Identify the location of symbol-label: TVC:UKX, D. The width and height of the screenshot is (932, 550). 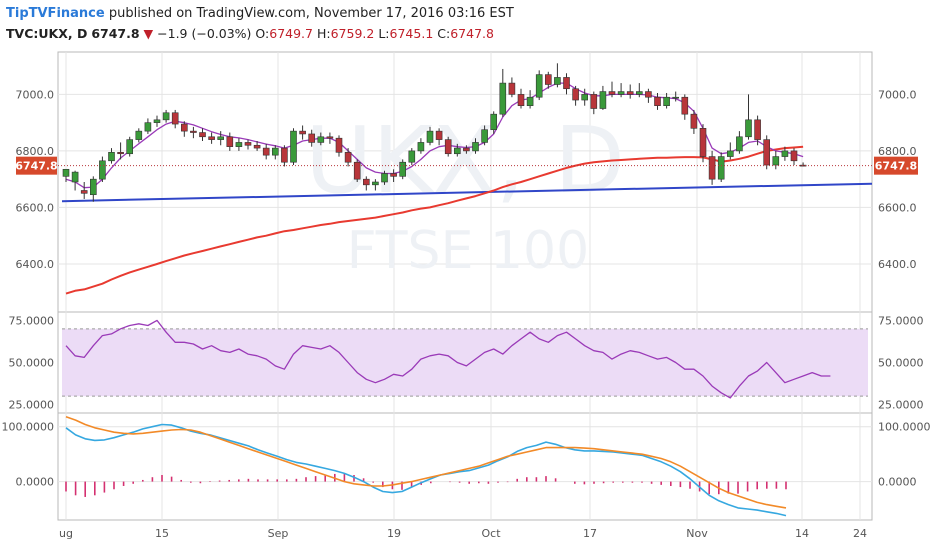
(47, 33).